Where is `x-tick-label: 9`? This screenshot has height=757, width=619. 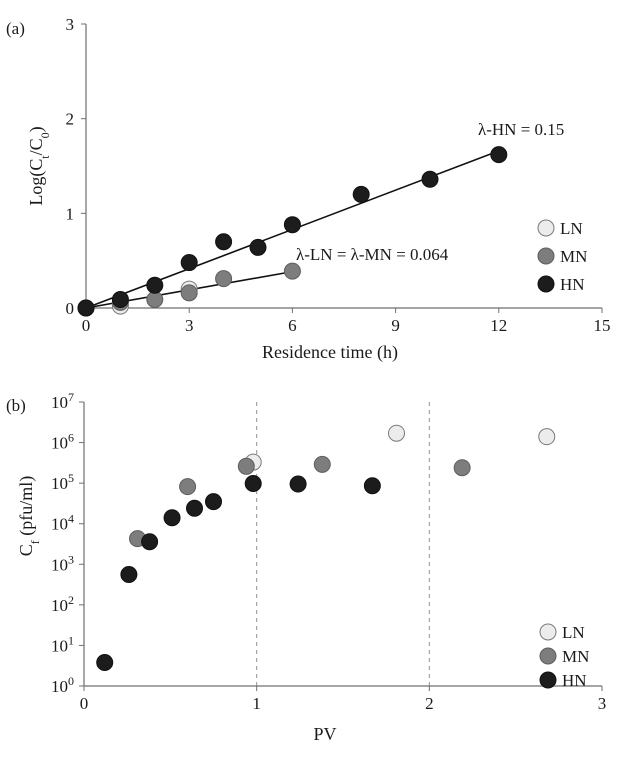 x-tick-label: 9 is located at coordinates (395, 325).